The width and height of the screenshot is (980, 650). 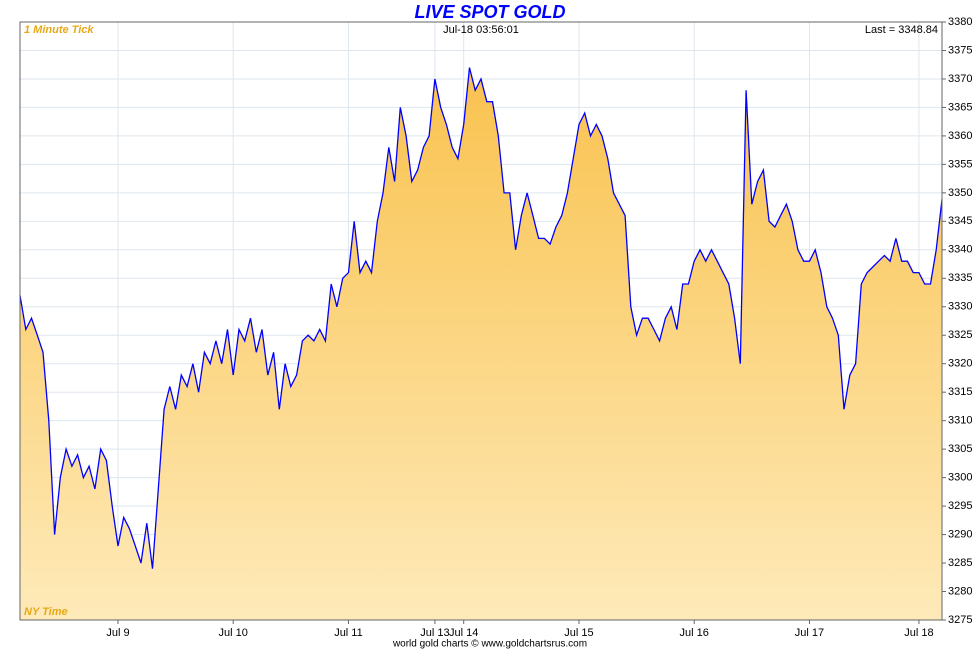 I want to click on x-tick-label: Jul 10, so click(x=233, y=633).